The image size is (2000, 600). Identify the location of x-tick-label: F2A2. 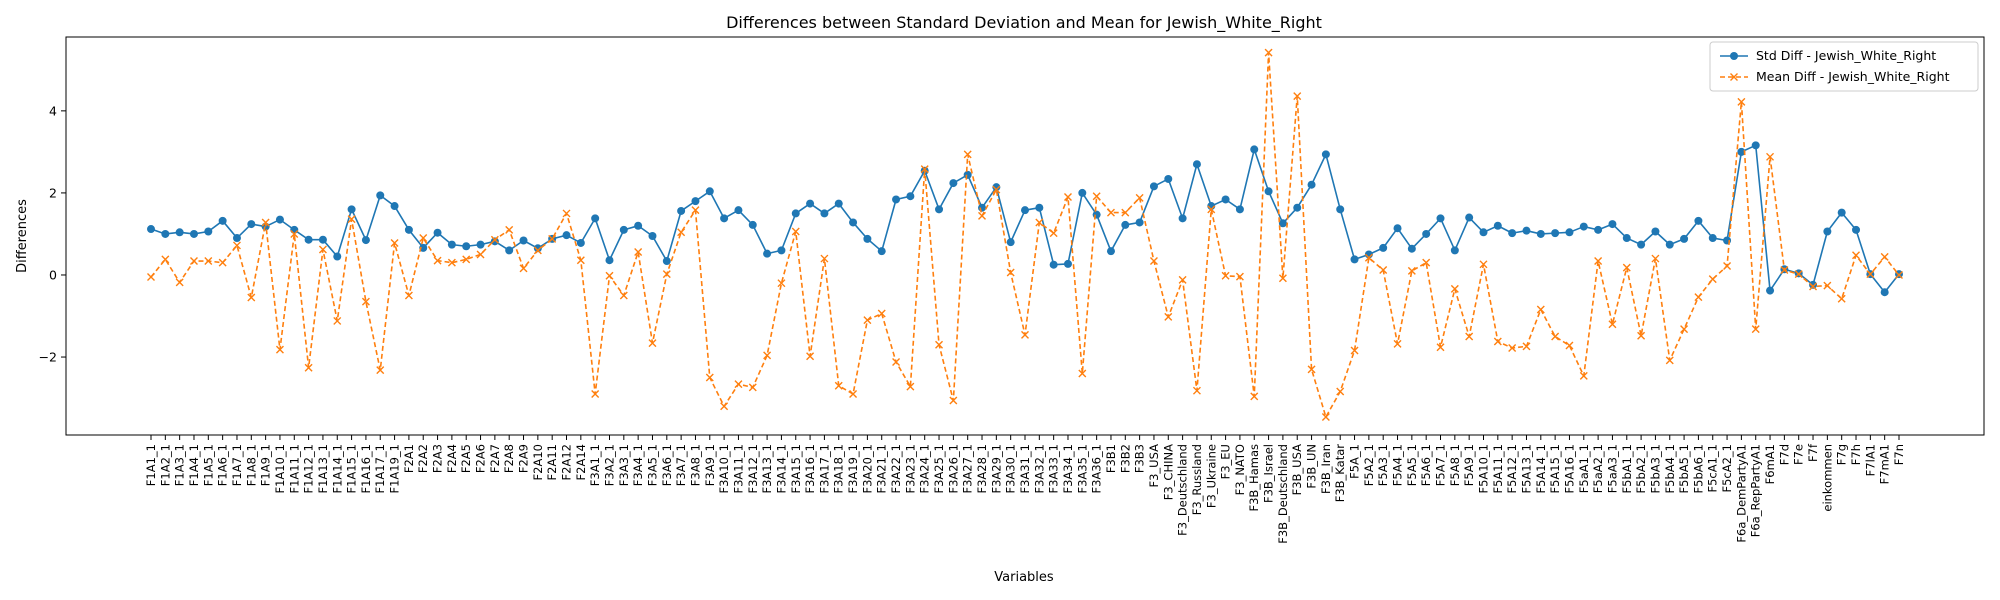
(423, 458).